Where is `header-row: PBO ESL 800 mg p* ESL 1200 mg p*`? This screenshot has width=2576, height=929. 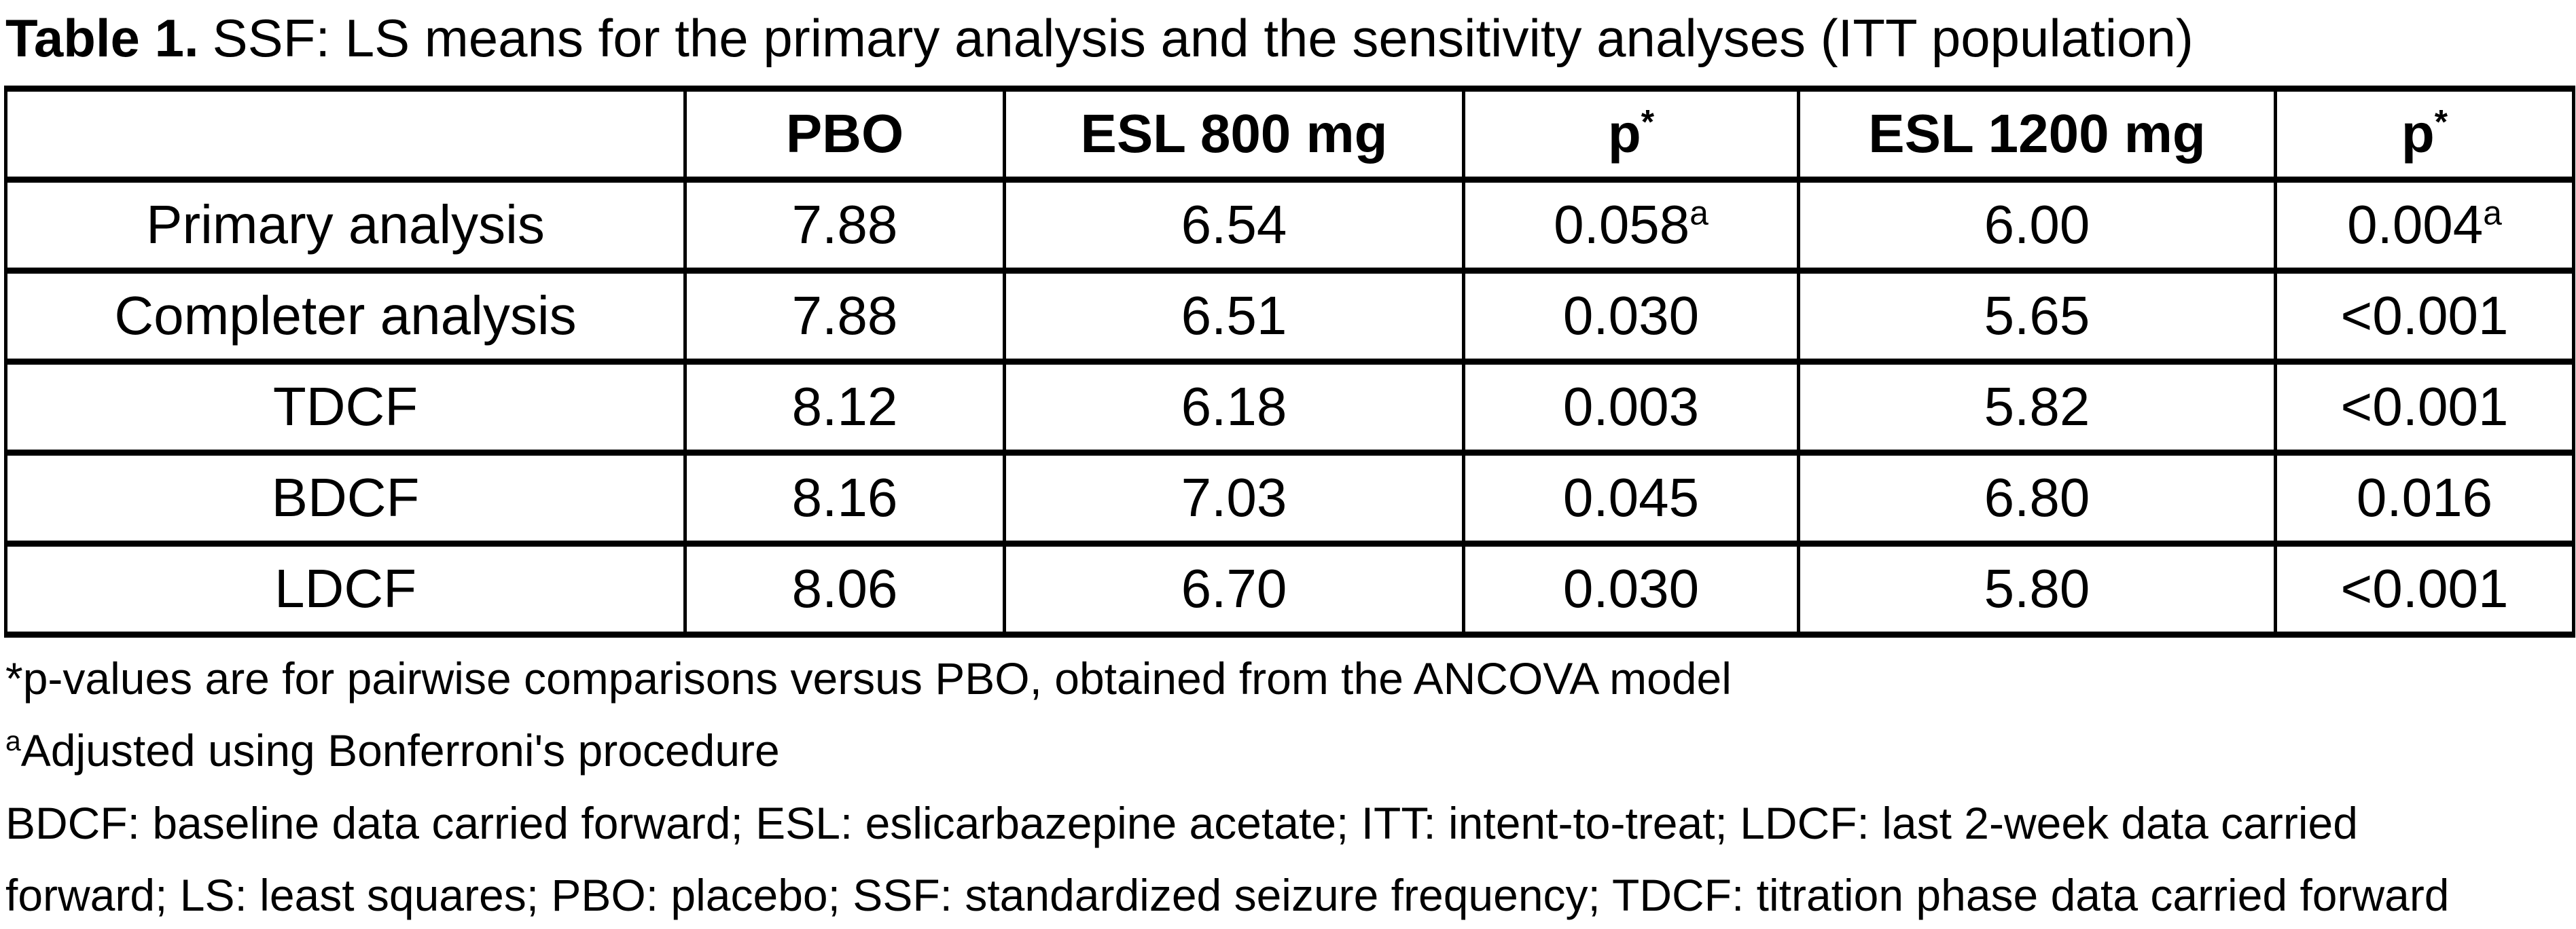 header-row: PBO ESL 800 mg p* ESL 1200 mg p* is located at coordinates (1290, 134).